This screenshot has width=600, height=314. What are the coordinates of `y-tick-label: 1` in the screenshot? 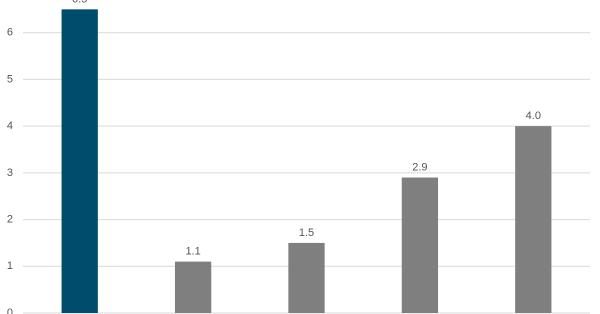 It's located at (10, 266).